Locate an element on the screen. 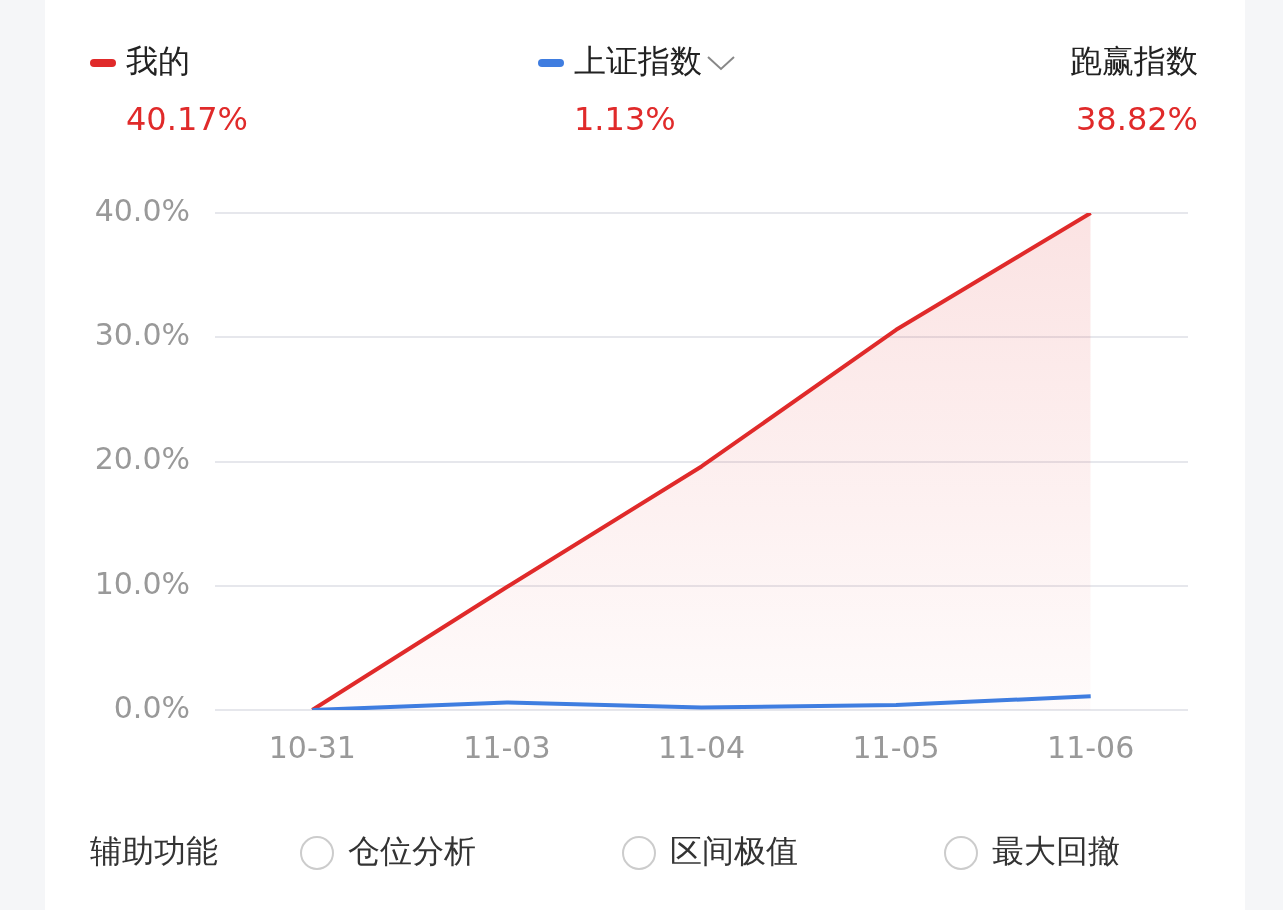 This screenshot has height=910, width=1283. x-tick-label: 11-04 is located at coordinates (701, 747).